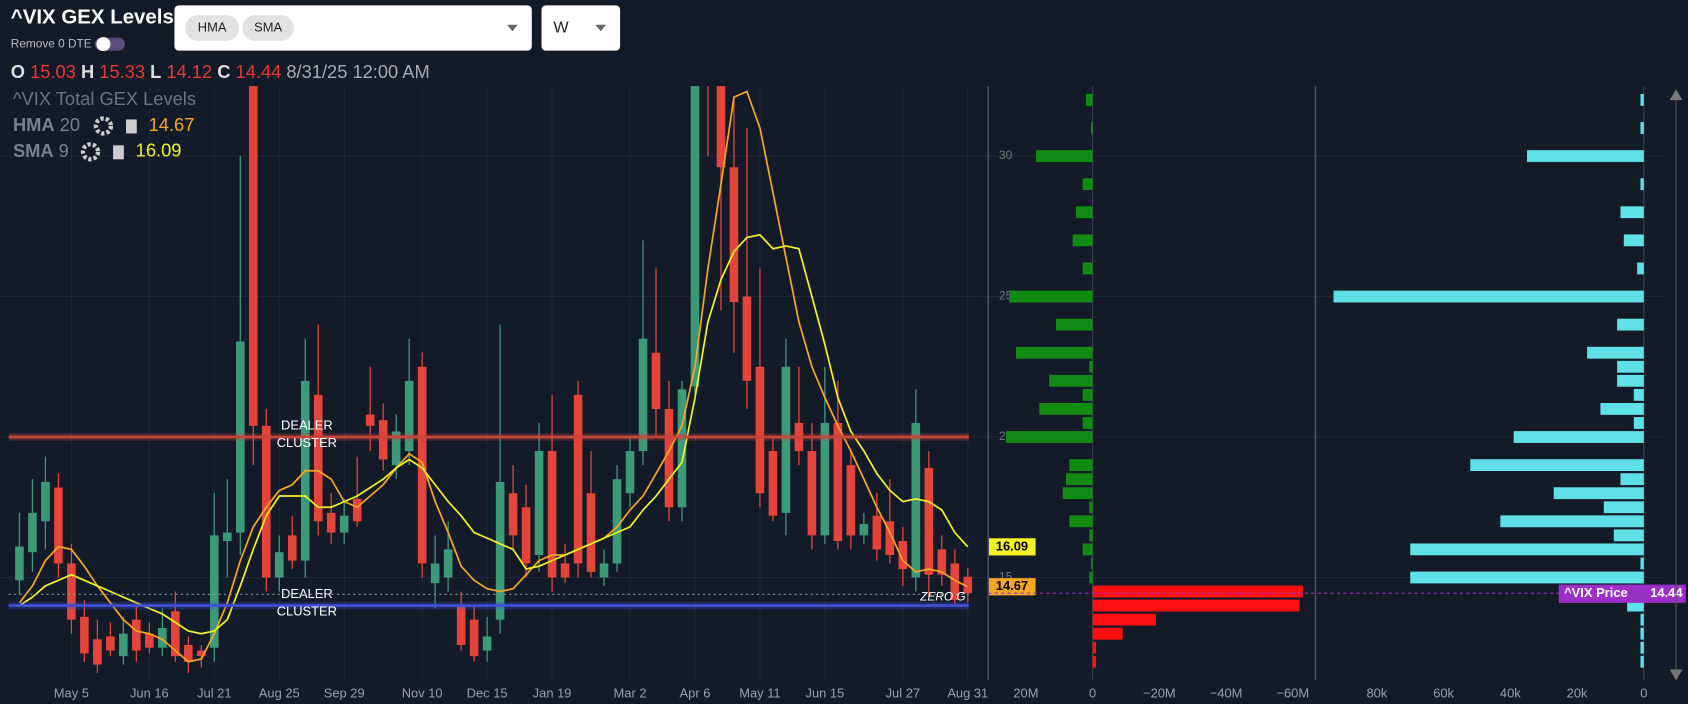  I want to click on ohlc-date: 8/31/25 12:00 AM, so click(357, 71).